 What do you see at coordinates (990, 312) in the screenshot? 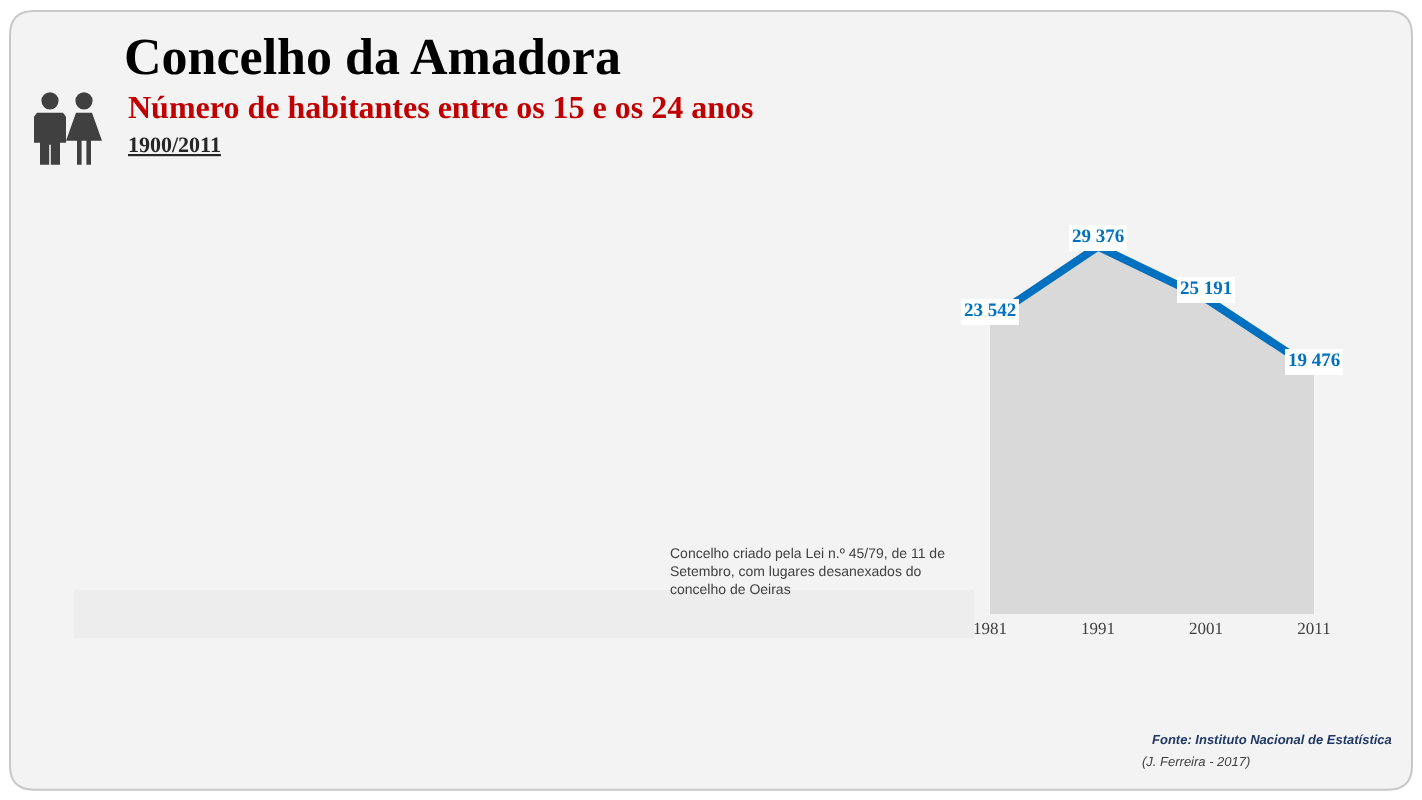
I see `data-label: 23 542` at bounding box center [990, 312].